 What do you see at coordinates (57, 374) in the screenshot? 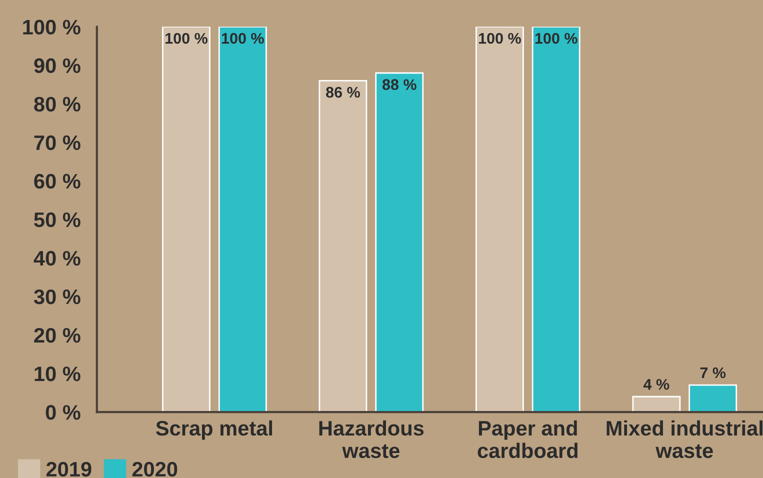
I see `y-tick-label: 10 %` at bounding box center [57, 374].